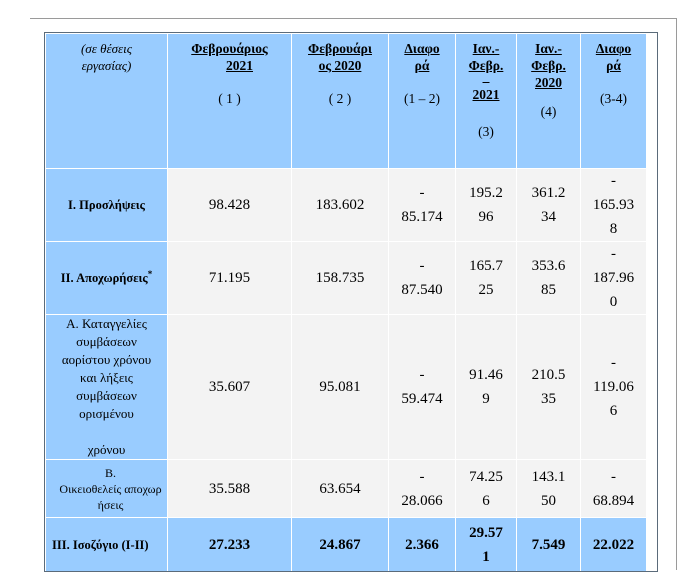  Describe the element at coordinates (486, 205) in the screenshot. I see `table-cell: 195.2 96` at that location.